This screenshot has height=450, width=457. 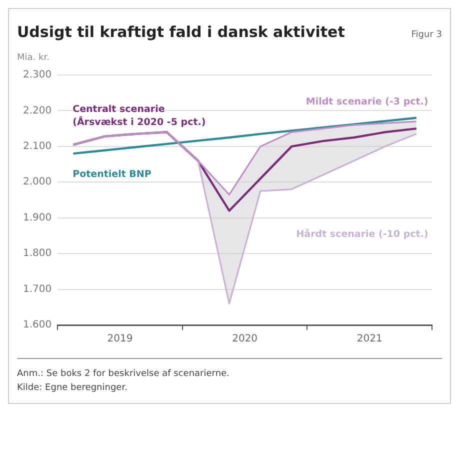 I want to click on chart-title: Udsigt til kraftigt fald i dansk aktivitet, so click(x=181, y=32).